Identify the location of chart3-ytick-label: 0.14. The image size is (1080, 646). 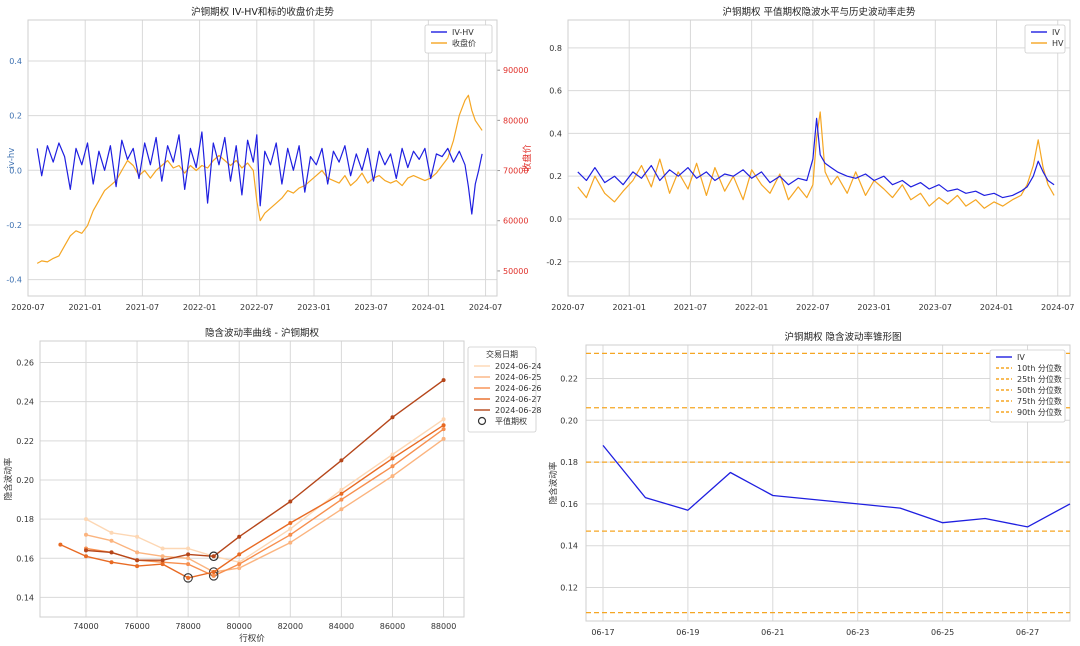
(25, 597).